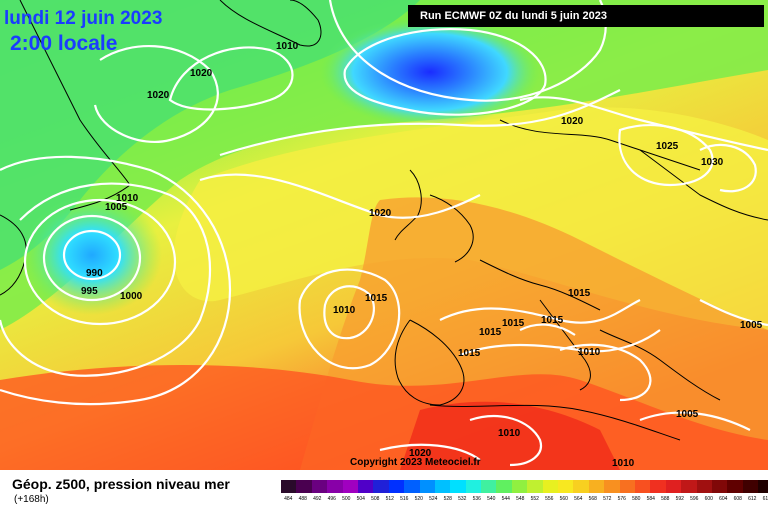  What do you see at coordinates (430, 72) in the screenshot?
I see `iceland-low` at bounding box center [430, 72].